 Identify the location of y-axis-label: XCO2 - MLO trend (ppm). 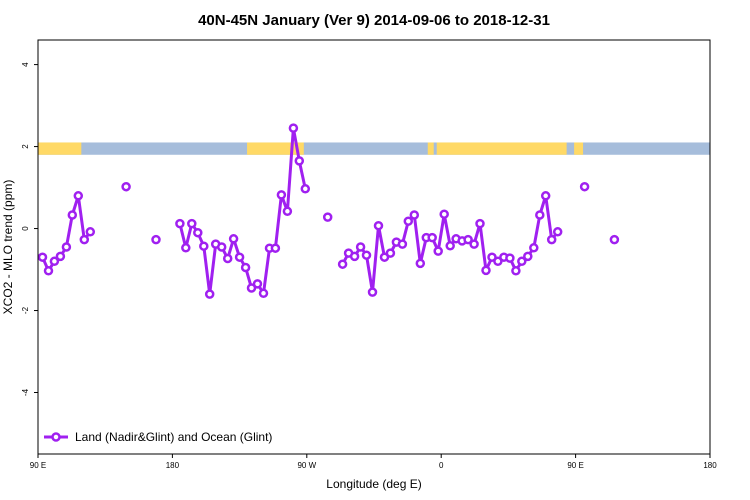
(8, 247).